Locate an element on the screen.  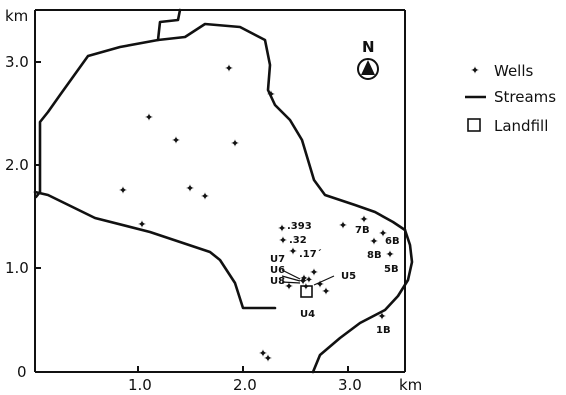
y-unit-label: km is located at coordinates (16, 16).